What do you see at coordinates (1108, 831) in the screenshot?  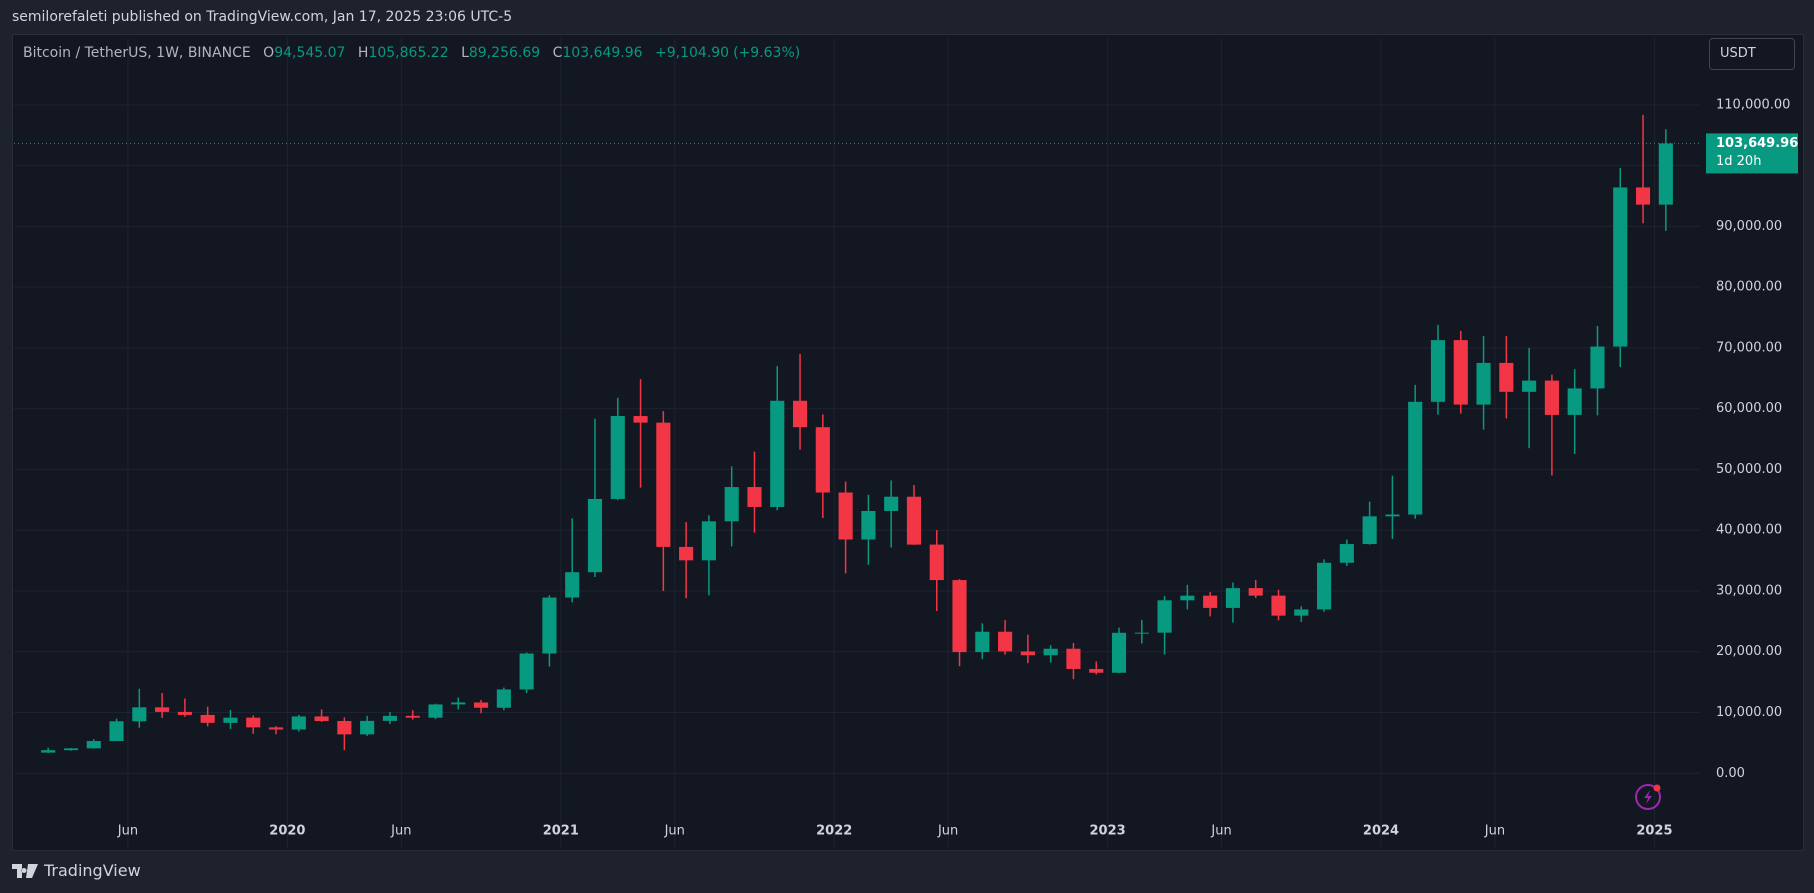 I see `x-tick-label: 2023` at bounding box center [1108, 831].